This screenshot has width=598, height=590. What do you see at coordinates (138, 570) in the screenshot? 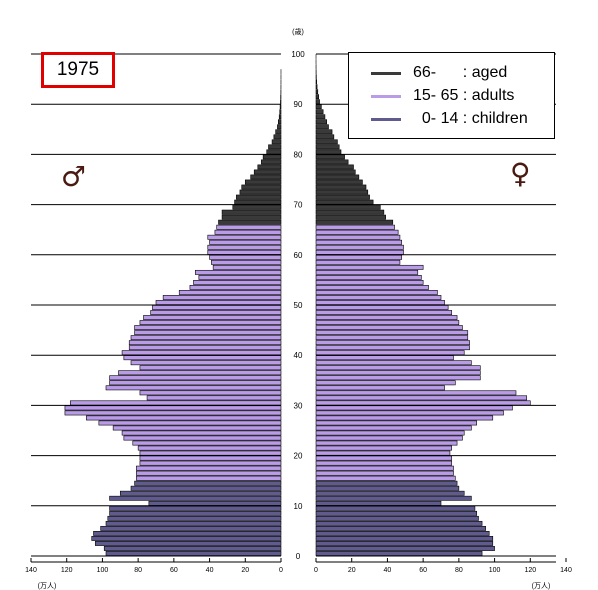
I see `male-value-tick-label: 80` at bounding box center [138, 570].